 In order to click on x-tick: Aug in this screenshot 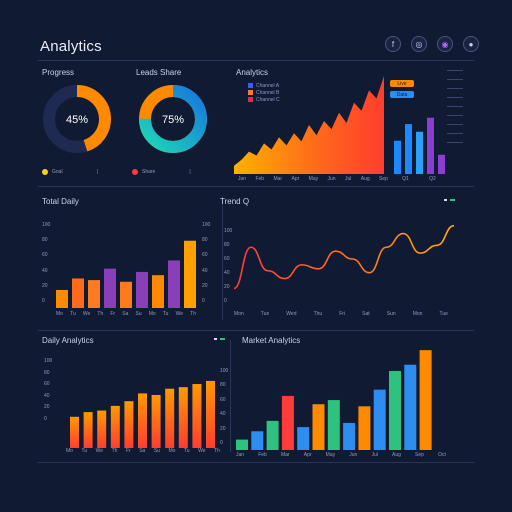, I will do `click(396, 455)`.